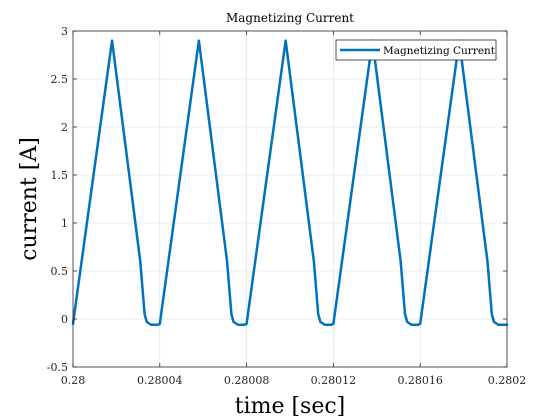 This screenshot has height=420, width=560. I want to click on y-tick-label: 1.5, so click(60, 175).